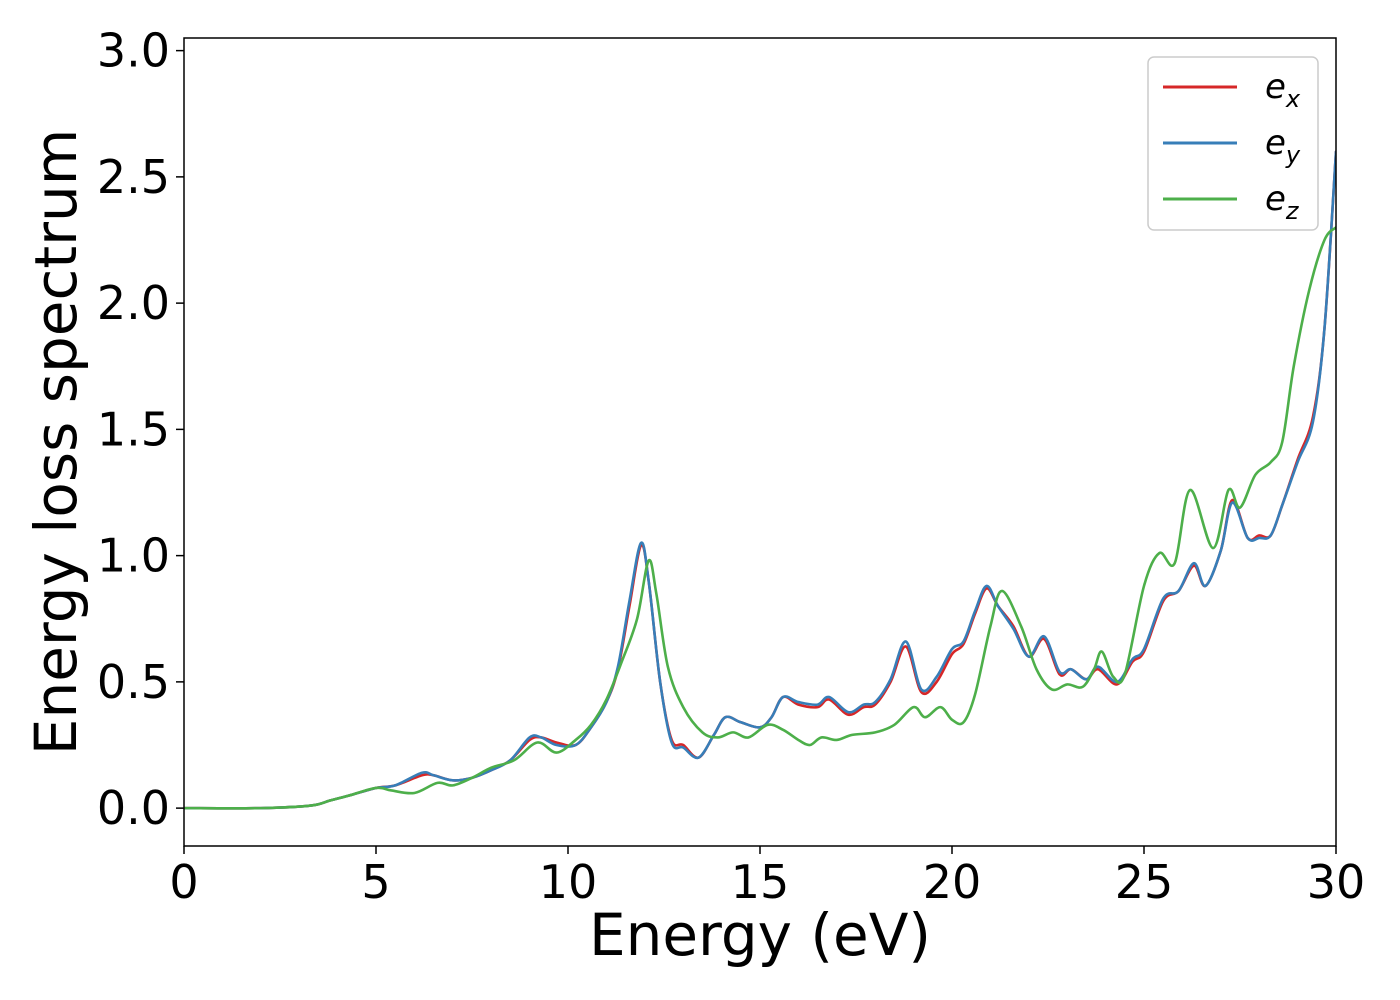 This screenshot has height=1000, width=1400. What do you see at coordinates (133, 429) in the screenshot?
I see `y-tick-label: 1.5` at bounding box center [133, 429].